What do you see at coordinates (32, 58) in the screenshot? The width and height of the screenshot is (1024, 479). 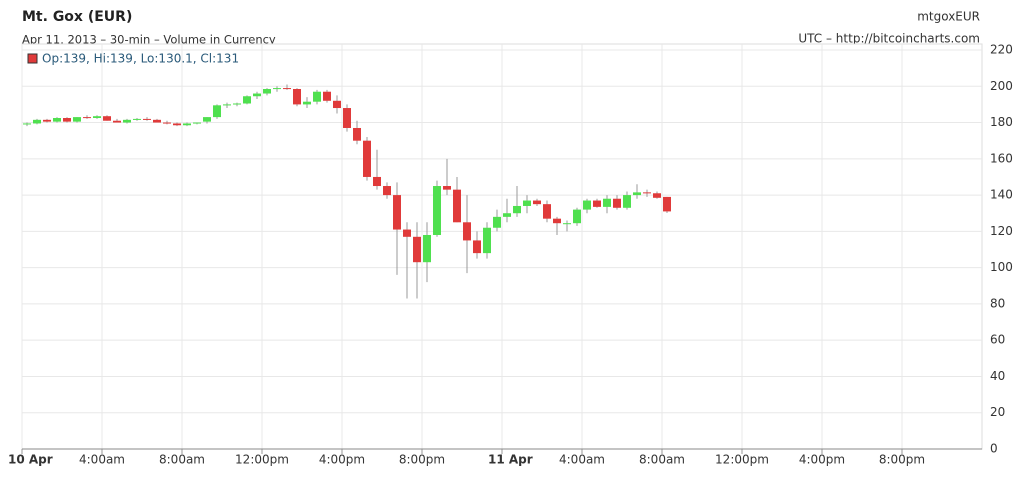 I see `legend-swatch` at bounding box center [32, 58].